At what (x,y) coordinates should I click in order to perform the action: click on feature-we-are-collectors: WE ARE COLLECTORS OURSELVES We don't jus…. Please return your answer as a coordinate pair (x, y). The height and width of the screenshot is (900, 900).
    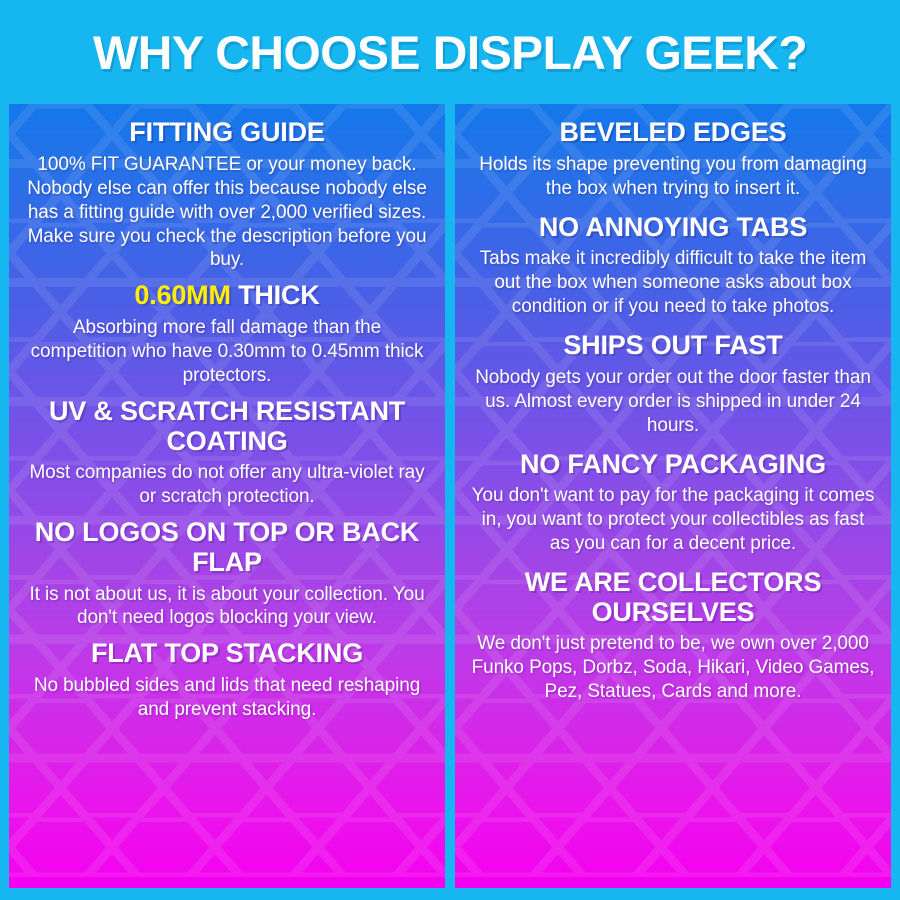
    Looking at the image, I should click on (673, 635).